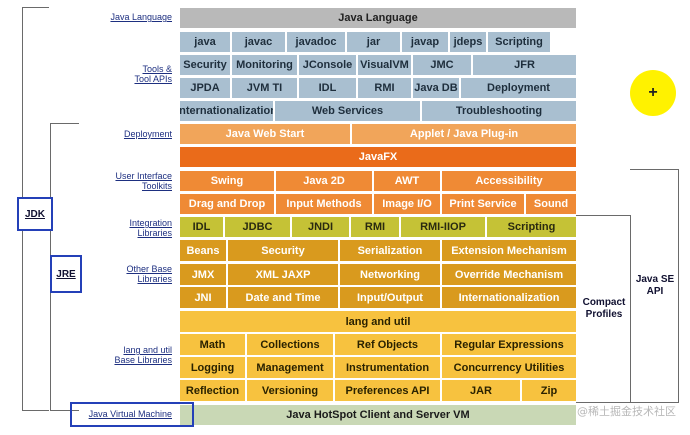  Describe the element at coordinates (283, 274) in the screenshot. I see `component-xml-jaxp: XML JAXP` at that location.